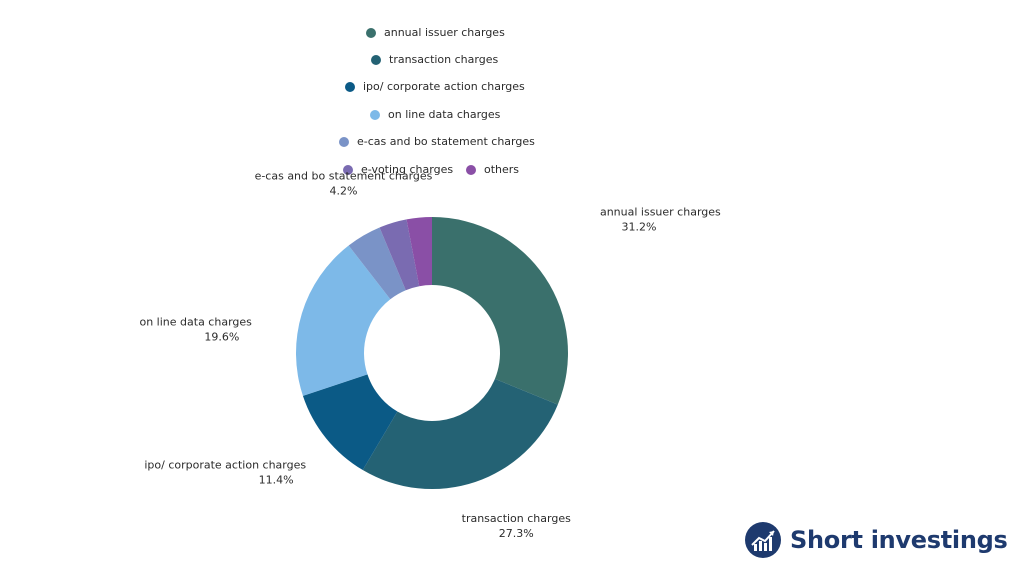 The width and height of the screenshot is (1024, 576). What do you see at coordinates (638, 226) in the screenshot?
I see `slice-label-value: 31.2%` at bounding box center [638, 226].